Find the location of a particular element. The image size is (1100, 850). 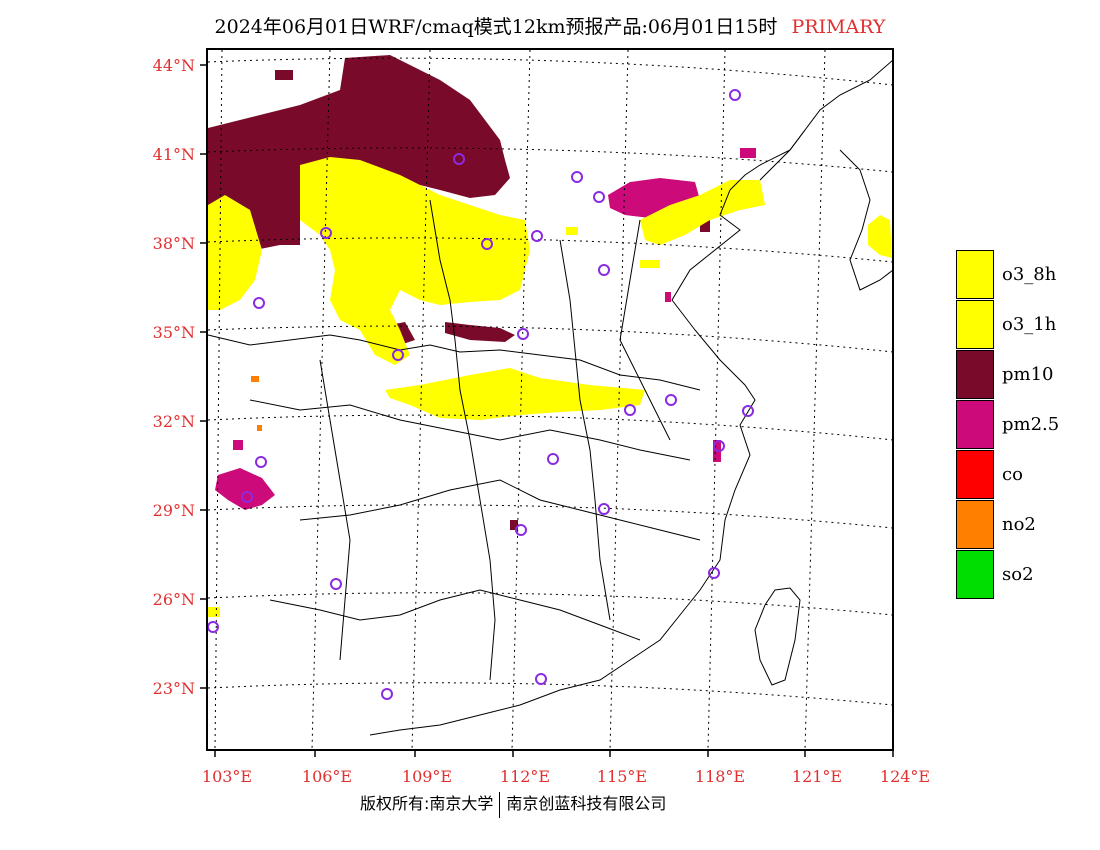

copyright-right: 南京创蓝科技有限公司 is located at coordinates (586, 803).